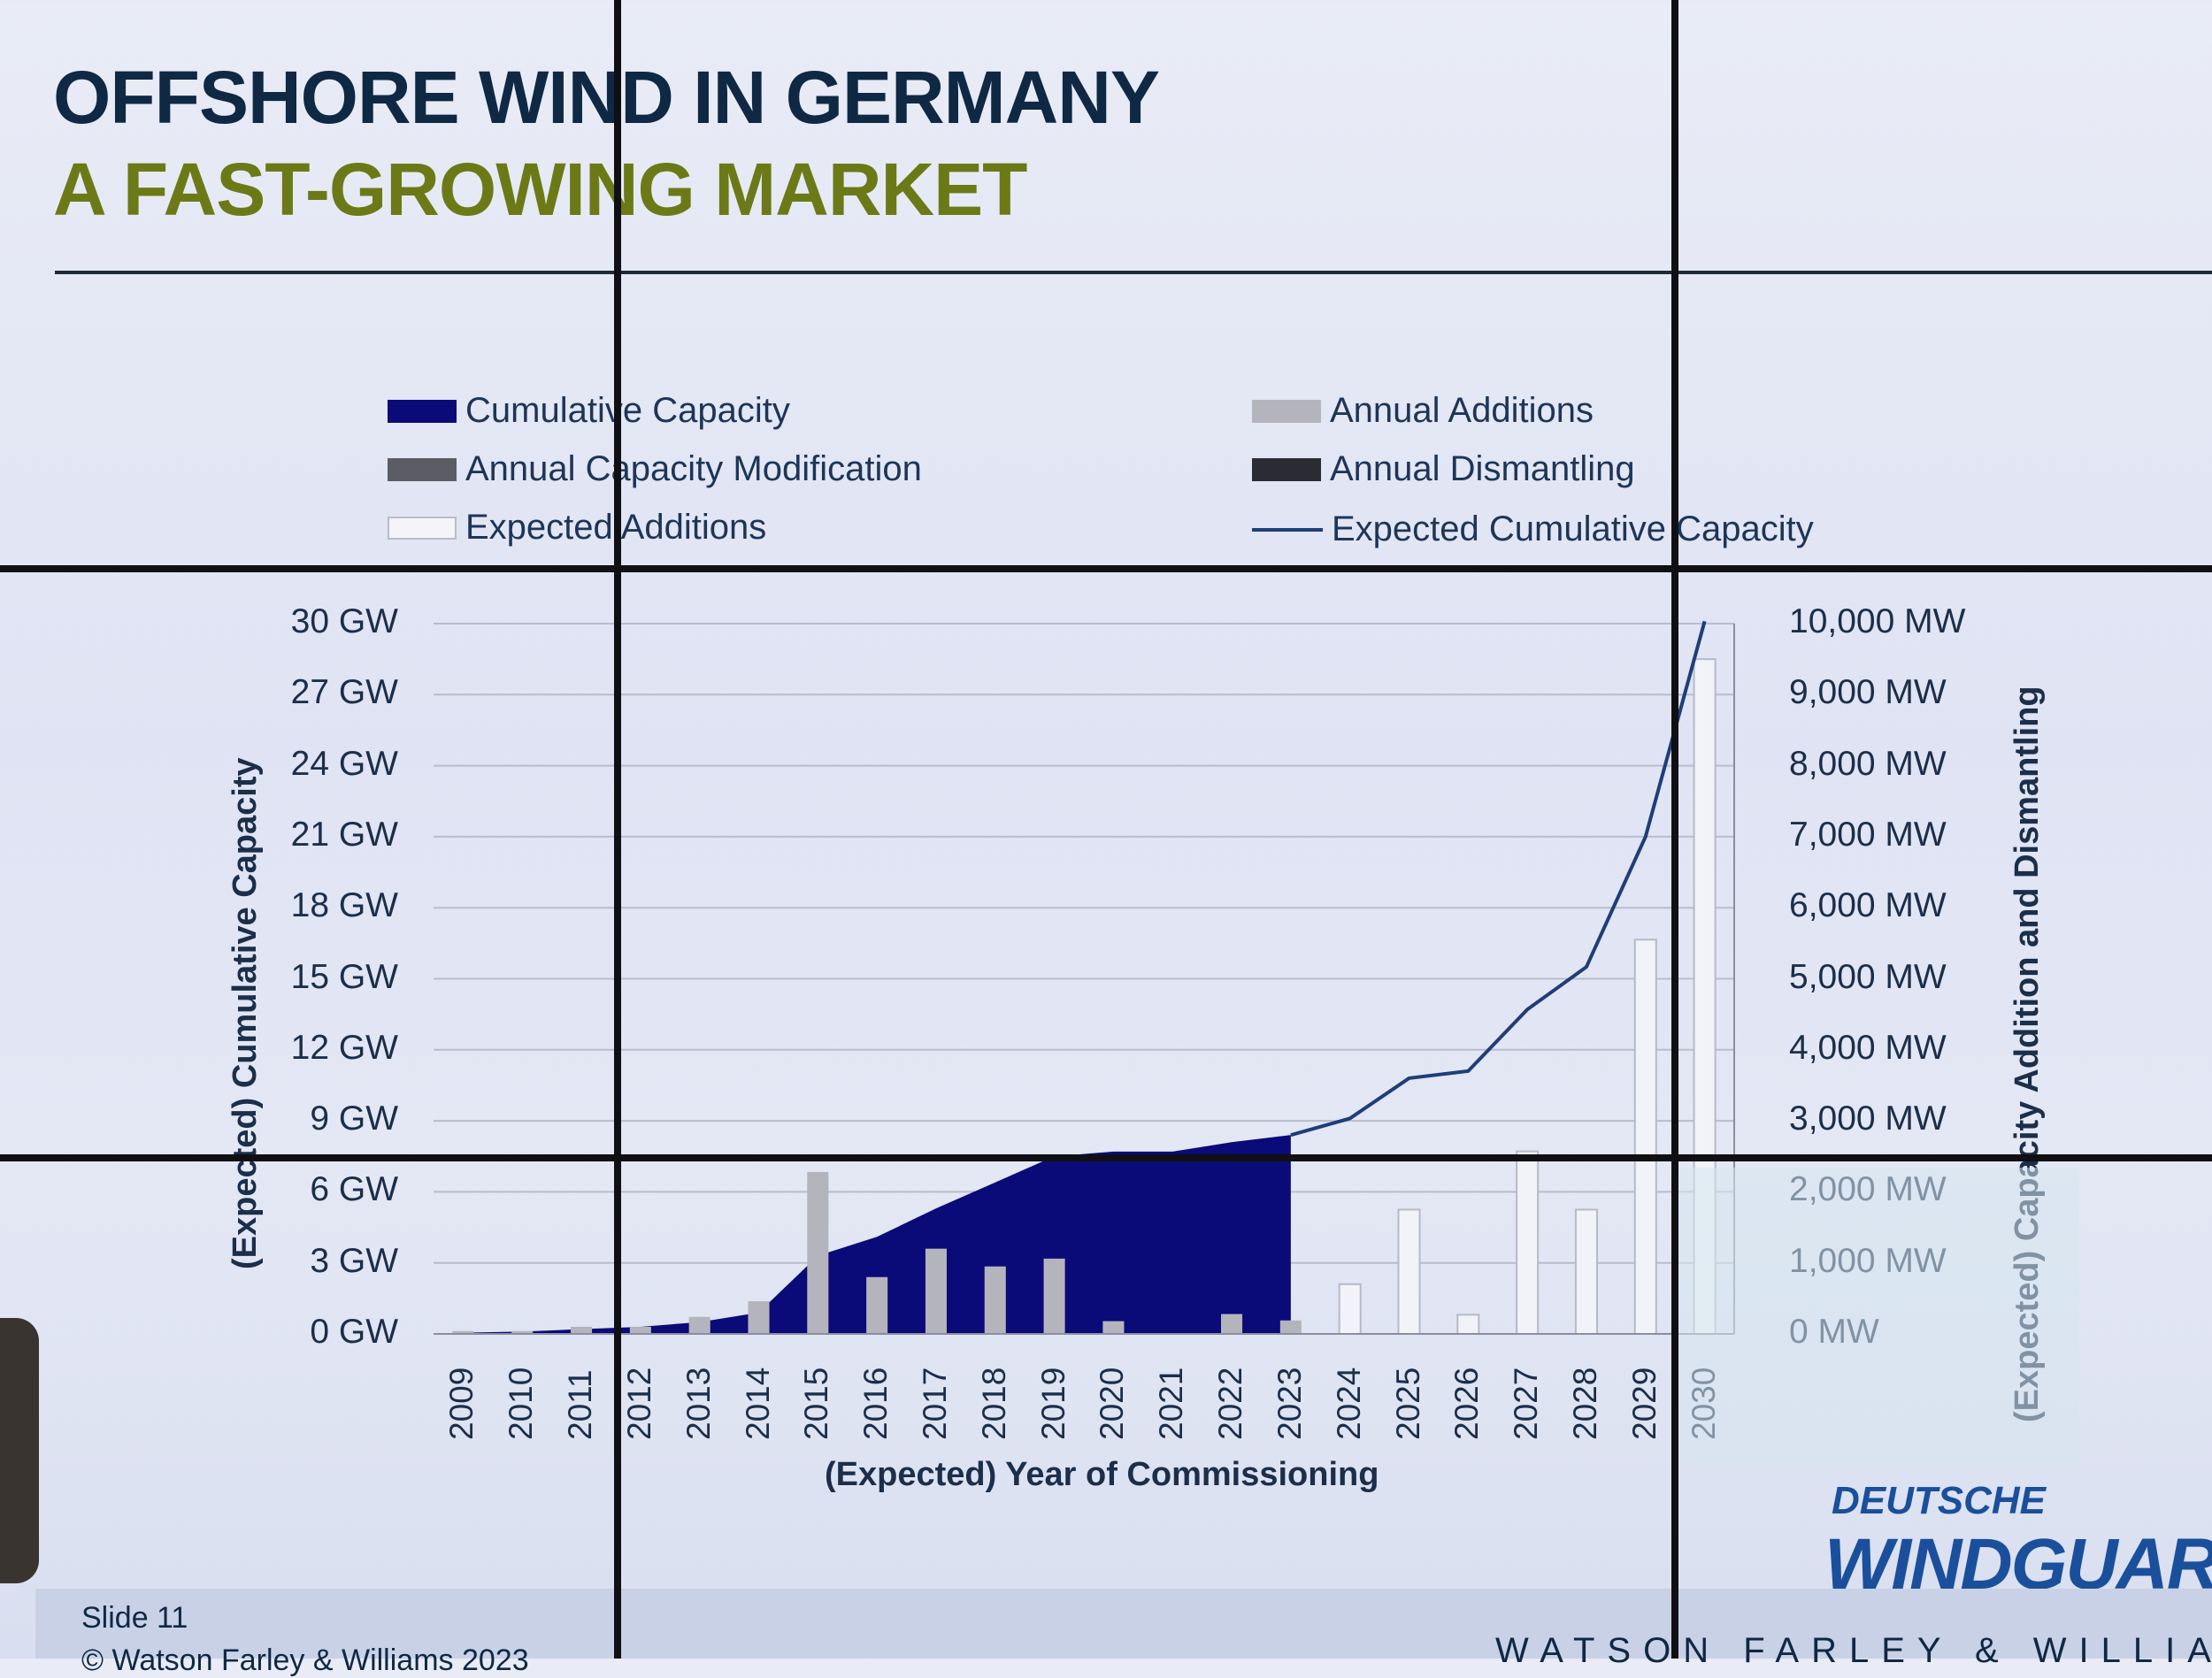 This screenshot has height=1678, width=2212. What do you see at coordinates (1868, 906) in the screenshot?
I see `right-tick-label: 6,000 MW` at bounding box center [1868, 906].